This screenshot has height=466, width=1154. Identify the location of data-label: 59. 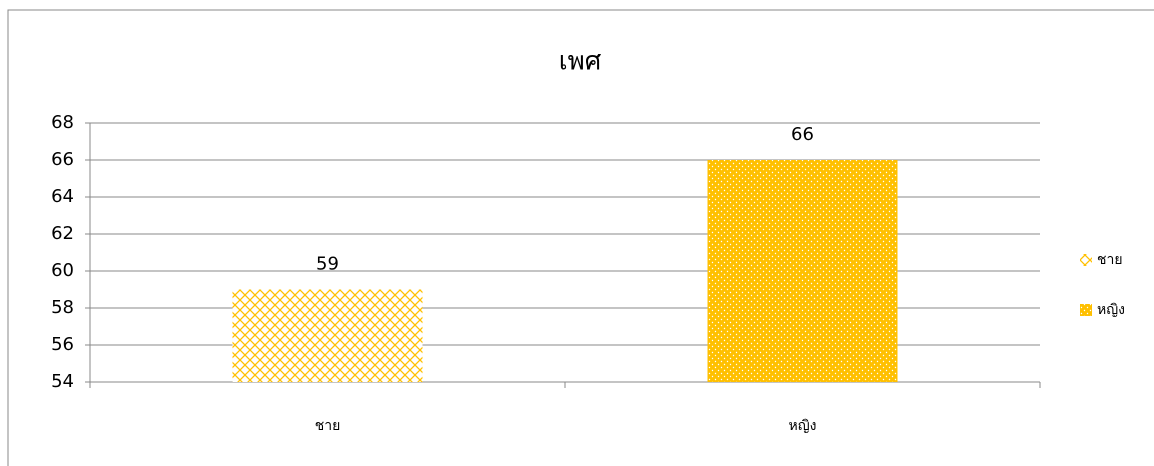
(327, 264).